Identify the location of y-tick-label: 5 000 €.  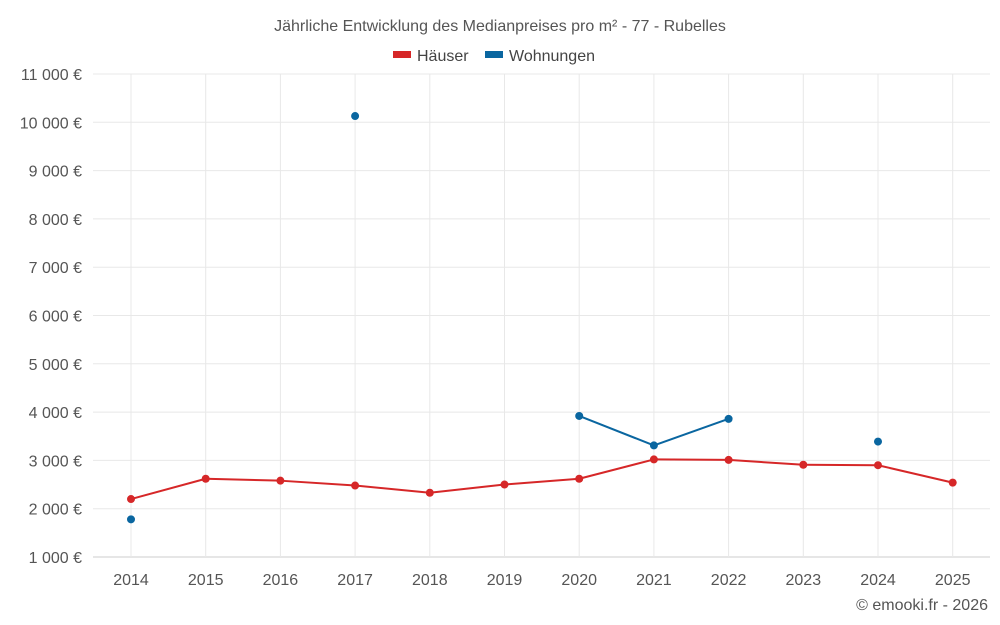
(55, 365).